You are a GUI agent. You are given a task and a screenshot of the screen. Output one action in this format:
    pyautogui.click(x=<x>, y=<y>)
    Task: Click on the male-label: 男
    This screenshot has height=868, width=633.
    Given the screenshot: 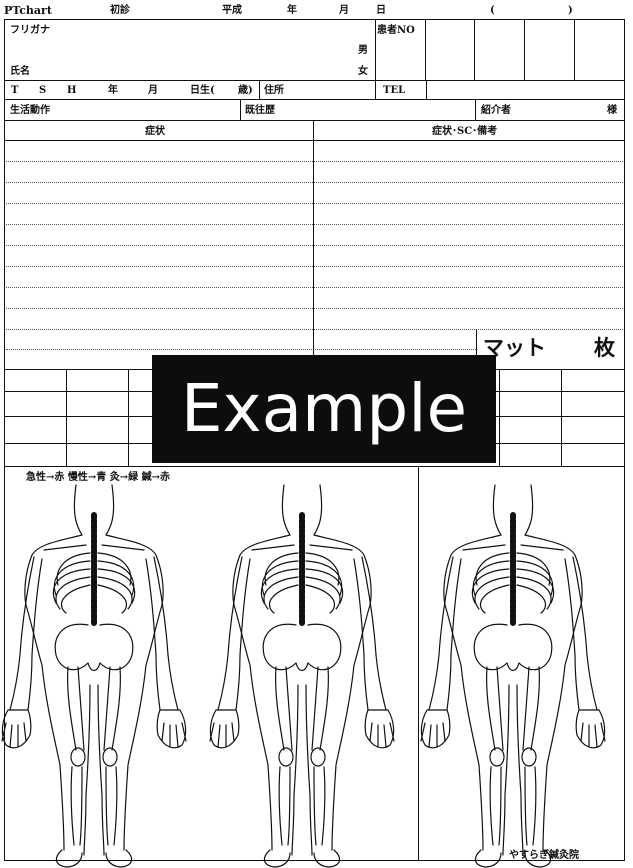 What is the action you would take?
    pyautogui.click(x=363, y=50)
    